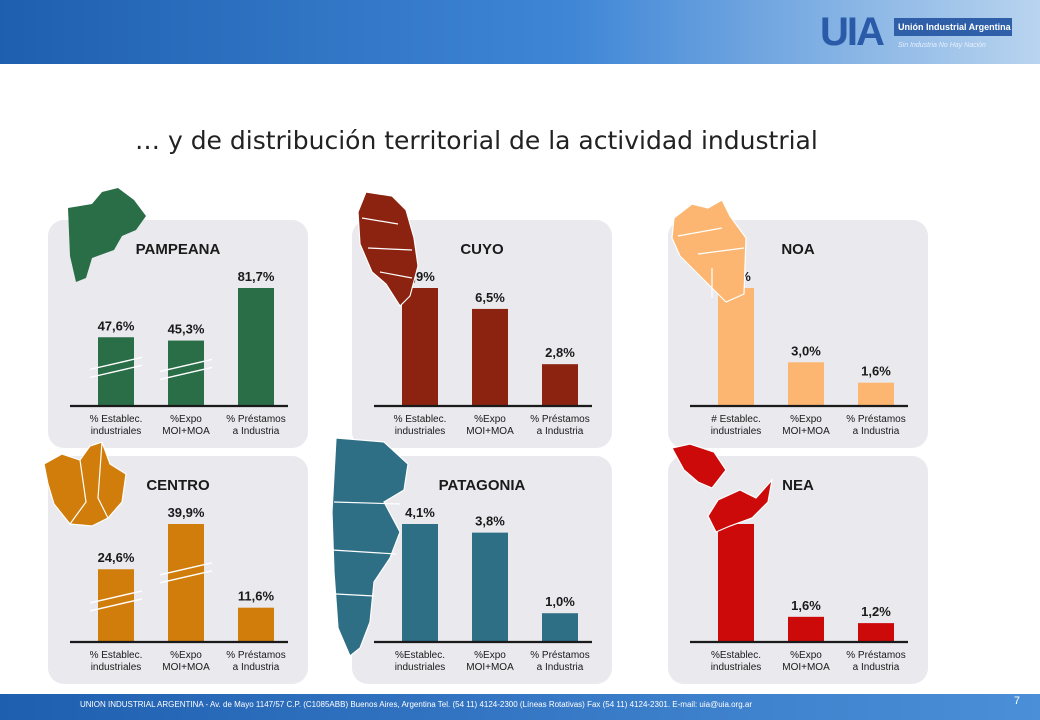 The width and height of the screenshot is (1040, 720). Describe the element at coordinates (490, 521) in the screenshot. I see `data-label: 3,8%` at that location.